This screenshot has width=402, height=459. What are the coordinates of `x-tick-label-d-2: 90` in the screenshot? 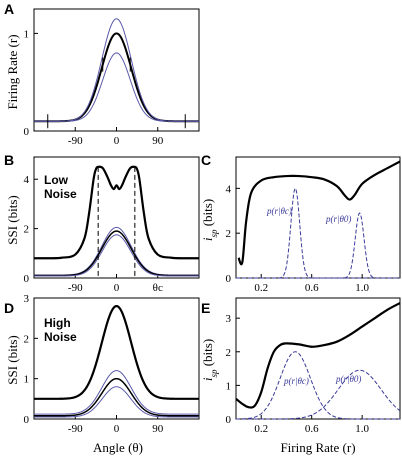 It's located at (158, 429).